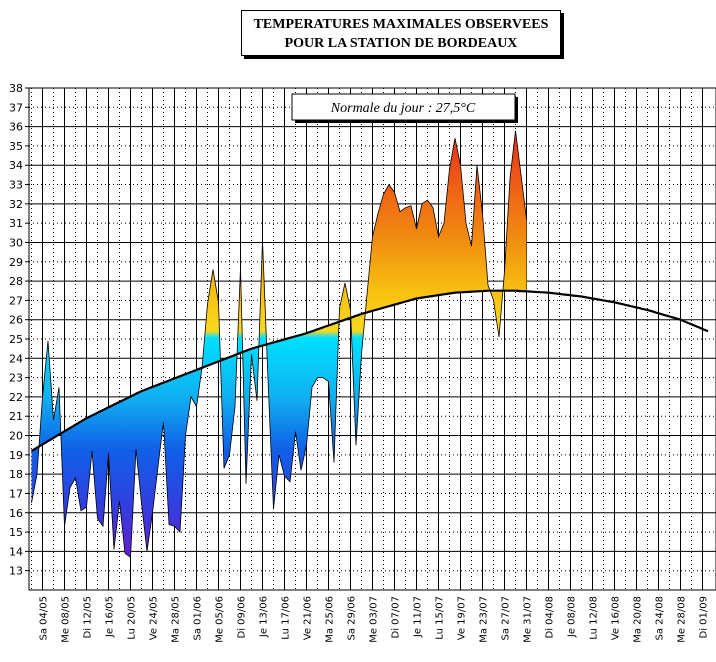 The width and height of the screenshot is (716, 662). Describe the element at coordinates (330, 619) in the screenshot. I see `x-tick-label: Ma 25/06` at that location.